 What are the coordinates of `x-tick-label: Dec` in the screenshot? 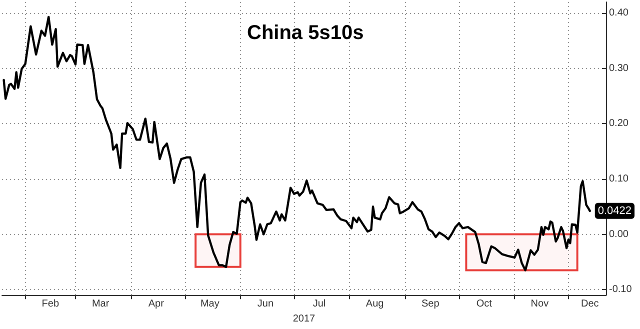 It's located at (589, 304).